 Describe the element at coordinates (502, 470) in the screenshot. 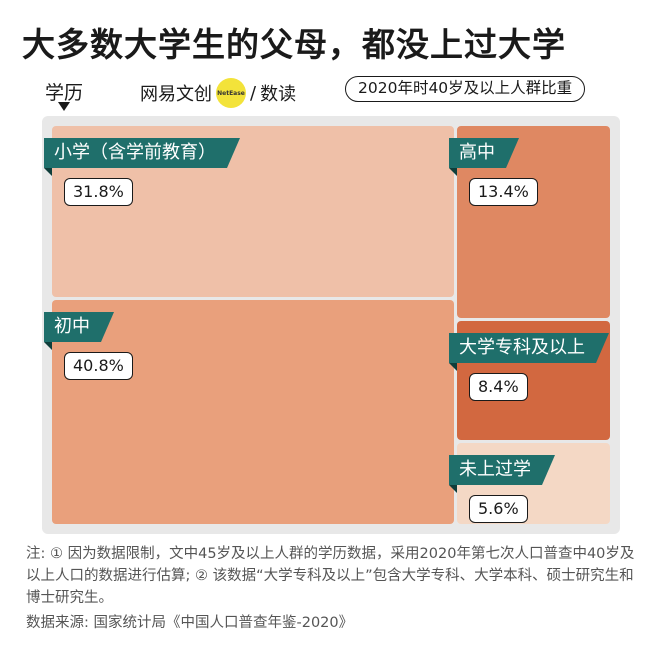

I see `category-label: 未上过学` at that location.